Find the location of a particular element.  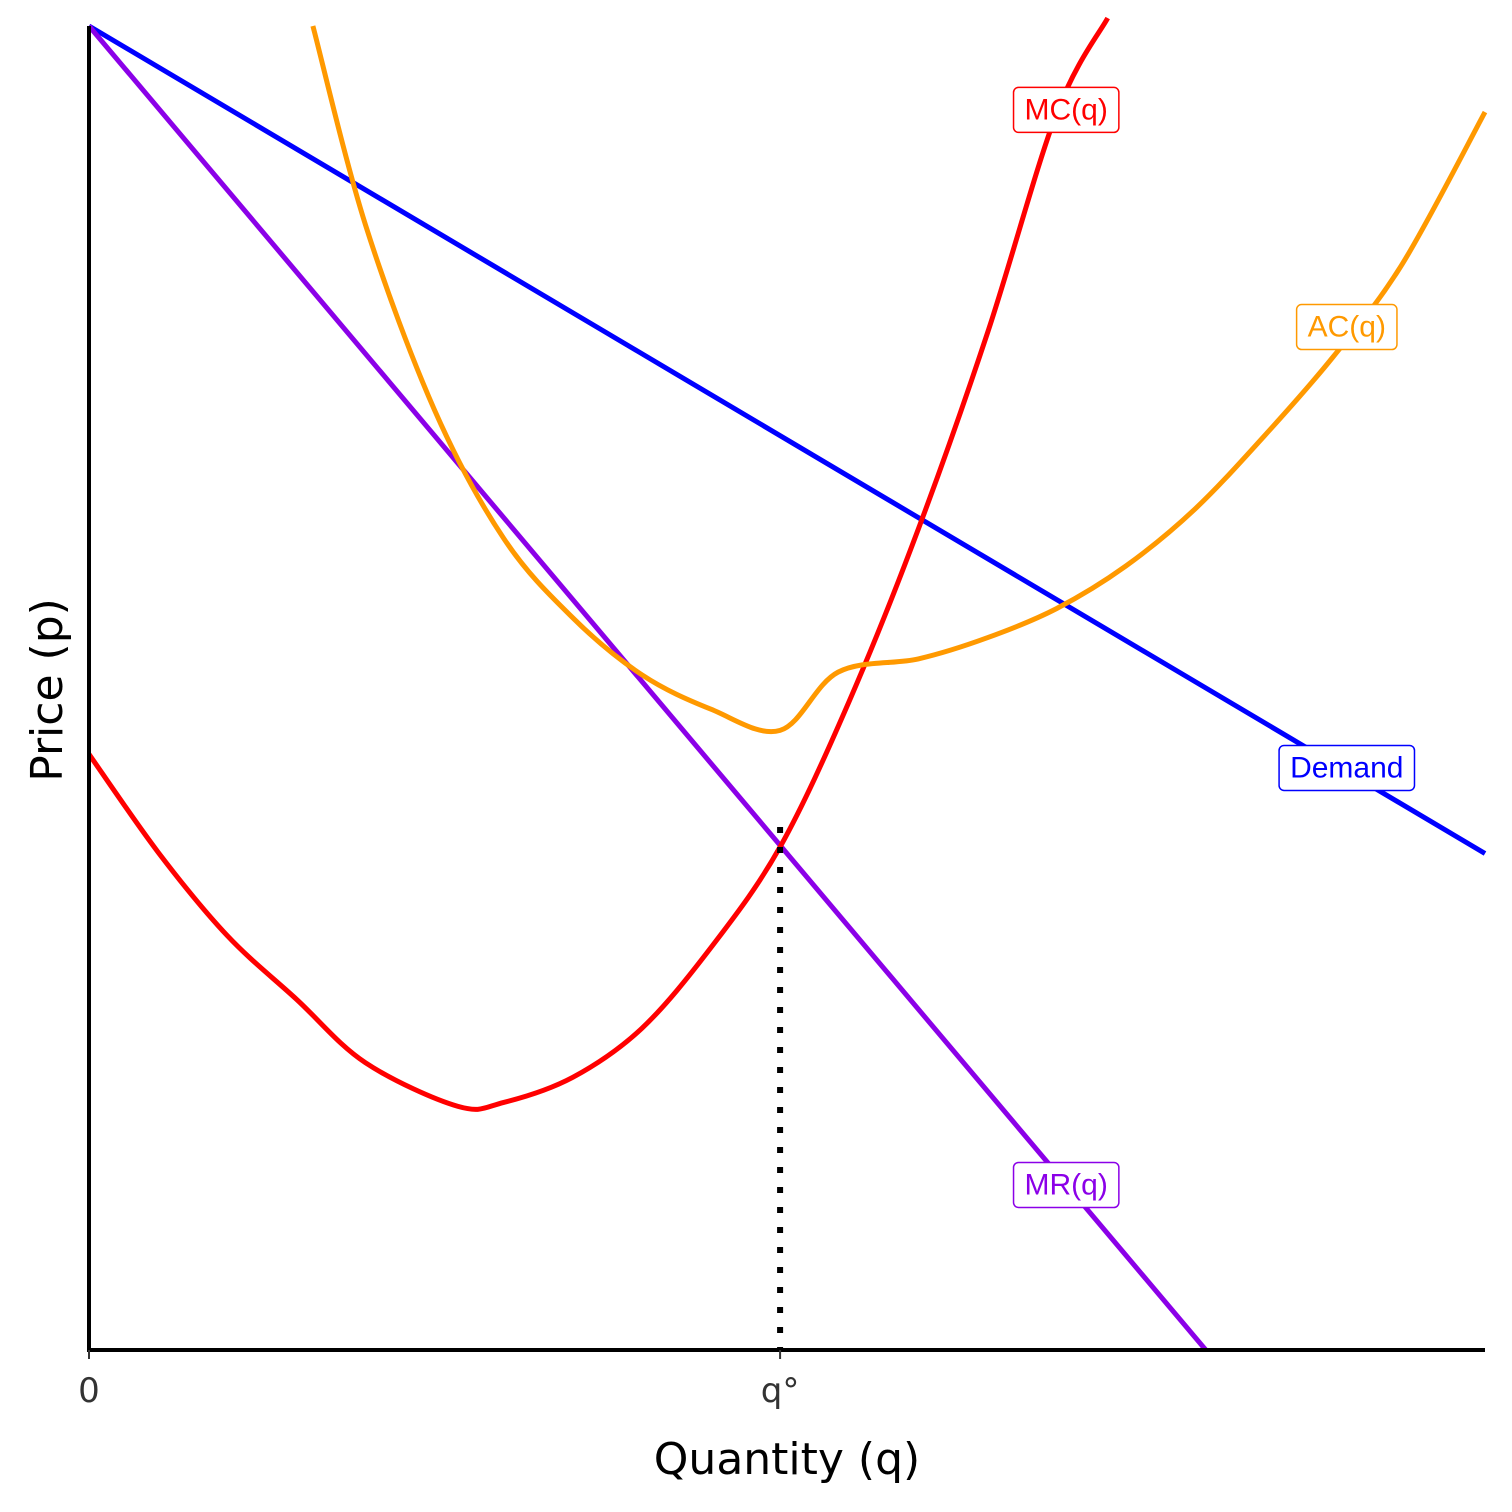

demand-label: Demand is located at coordinates (1347, 768).